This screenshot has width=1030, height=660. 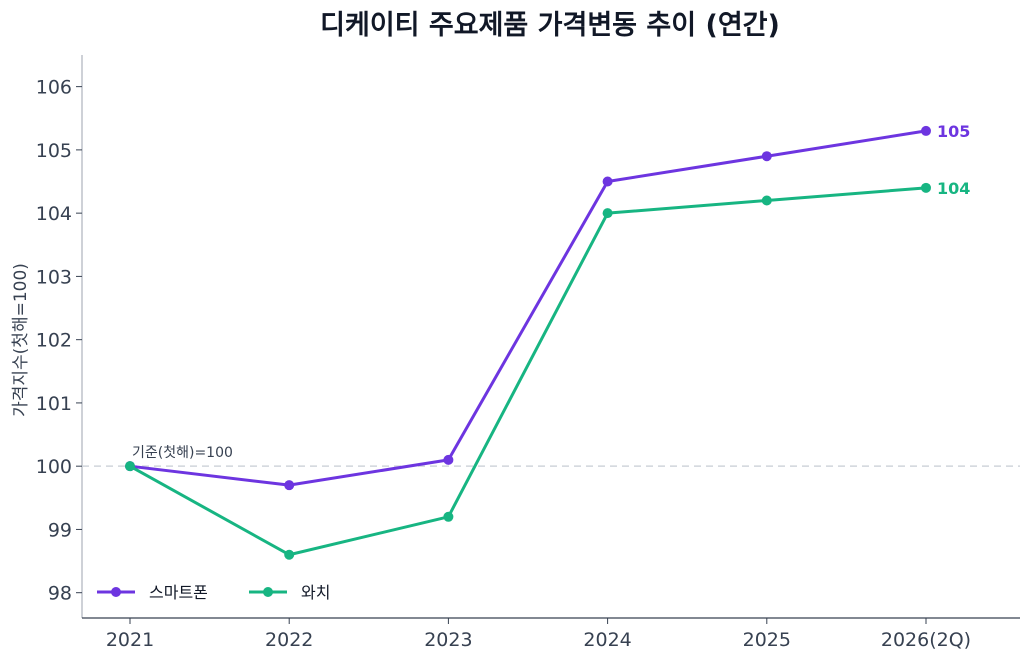 What do you see at coordinates (21, 340) in the screenshot?
I see `y-axis-label: 가격지수(첫해=100)` at bounding box center [21, 340].